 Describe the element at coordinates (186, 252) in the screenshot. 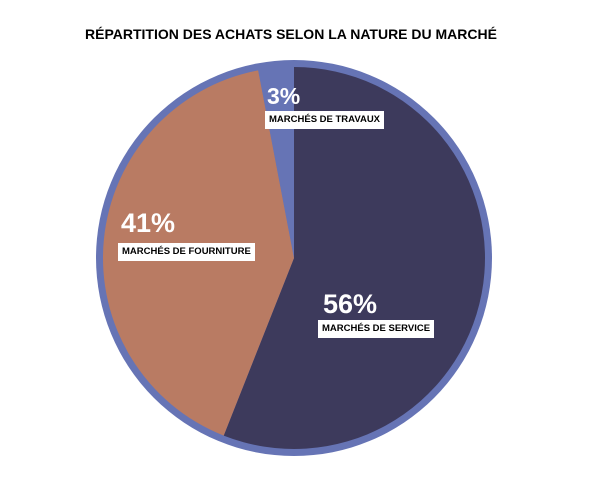

I see `slice-category-label-fourniture: MARCHÉS DE FOURNITURE` at that location.